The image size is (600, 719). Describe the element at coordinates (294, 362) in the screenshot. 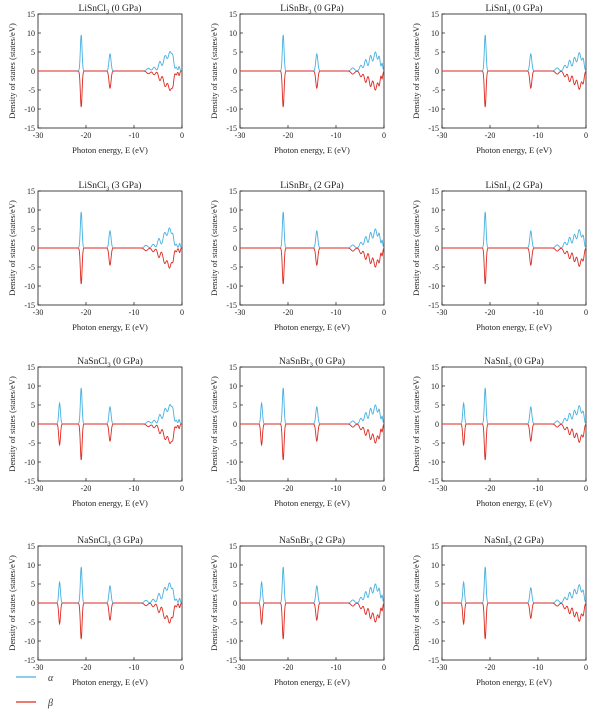

I see `panel-title-formula: NaSnBr` at that location.